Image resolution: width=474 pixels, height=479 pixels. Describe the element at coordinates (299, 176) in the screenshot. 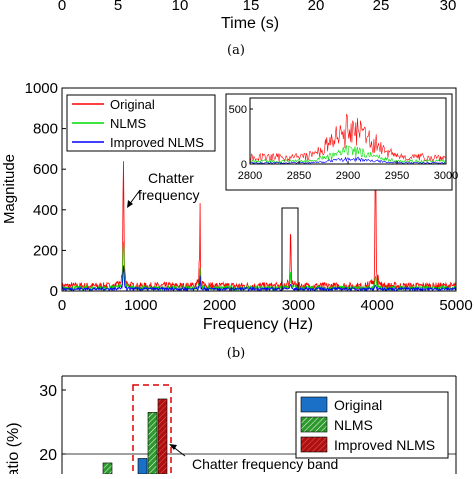

I see `inset-x-tick-label: 2850` at that location.